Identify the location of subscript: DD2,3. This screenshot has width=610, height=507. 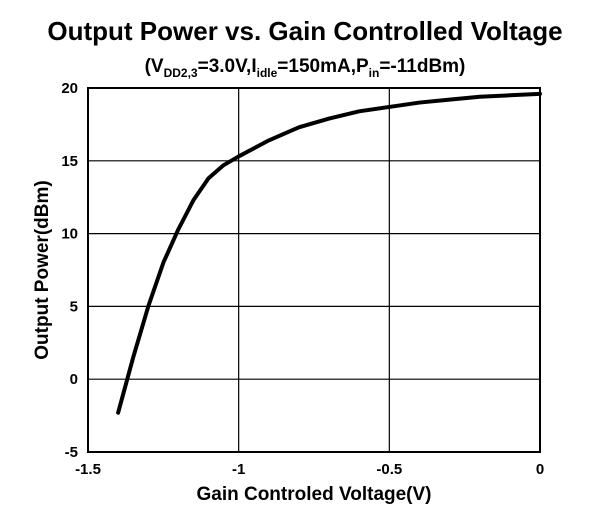
(181, 73).